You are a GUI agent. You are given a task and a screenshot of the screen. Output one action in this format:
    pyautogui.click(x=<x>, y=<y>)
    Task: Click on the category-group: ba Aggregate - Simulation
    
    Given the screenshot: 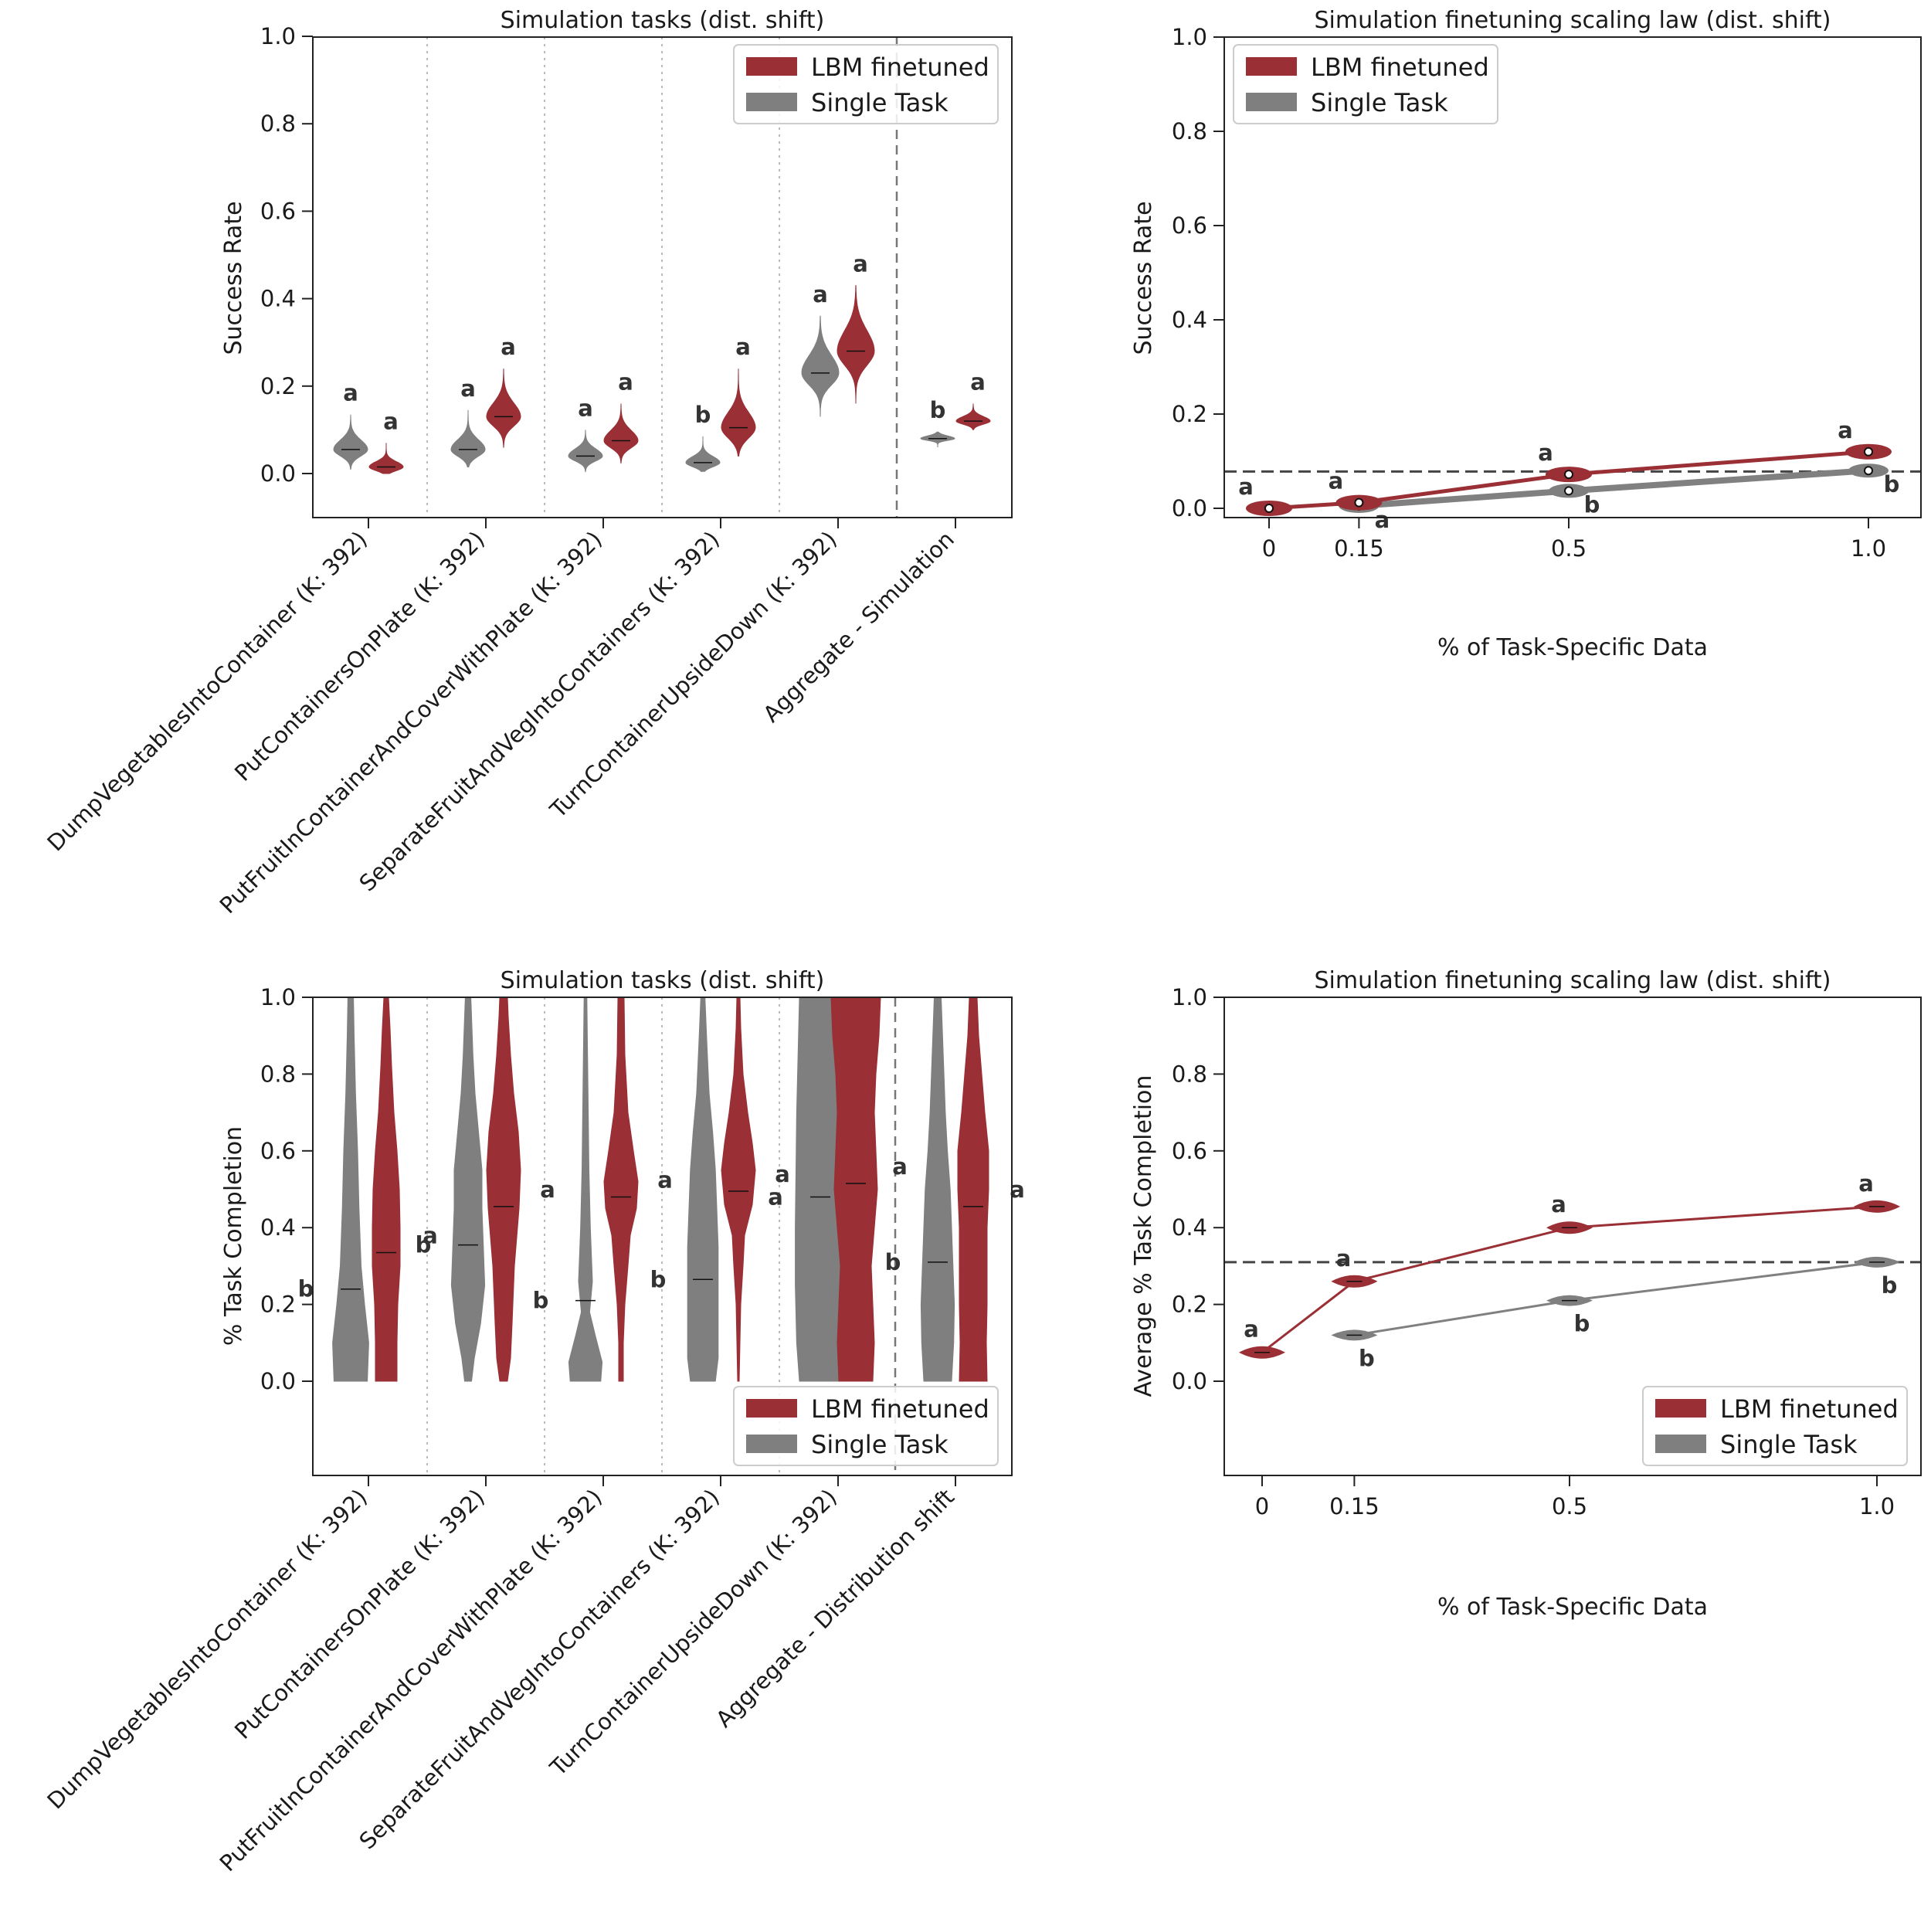 What is the action you would take?
    pyautogui.click(x=874, y=548)
    